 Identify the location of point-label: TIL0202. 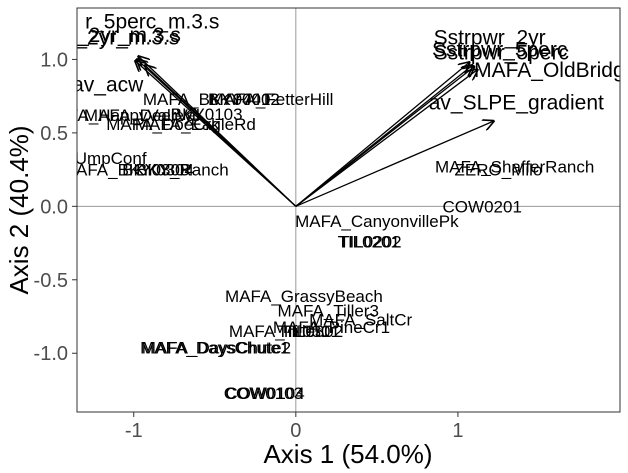
(370, 242).